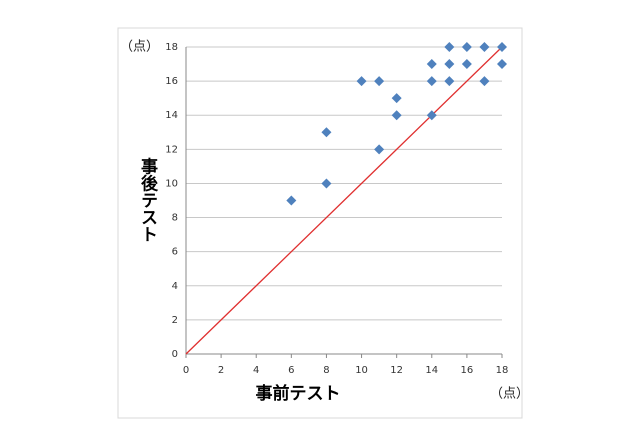 This screenshot has width=640, height=426. What do you see at coordinates (502, 370) in the screenshot?
I see `x-tick-label: 18` at bounding box center [502, 370].